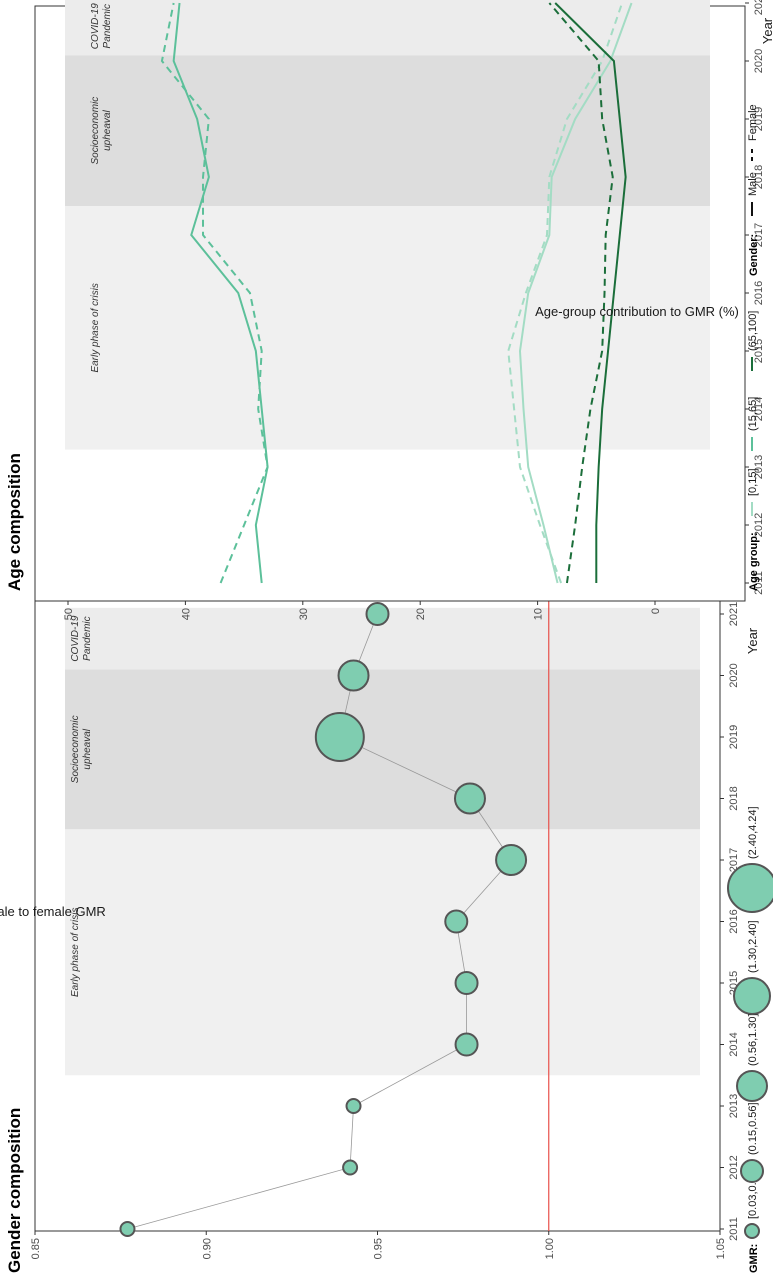  Describe the element at coordinates (753, 946) in the screenshot. I see `legend-label: (1.30,2.40]` at that location.